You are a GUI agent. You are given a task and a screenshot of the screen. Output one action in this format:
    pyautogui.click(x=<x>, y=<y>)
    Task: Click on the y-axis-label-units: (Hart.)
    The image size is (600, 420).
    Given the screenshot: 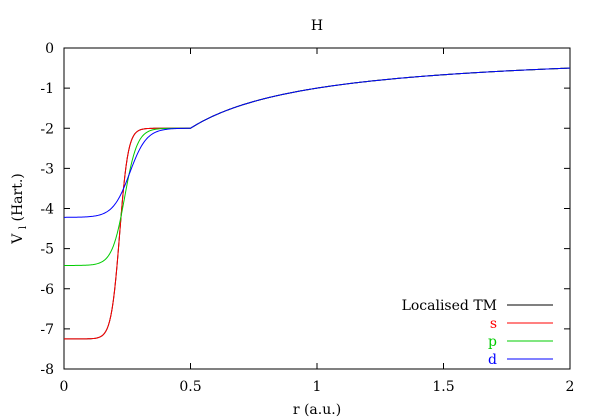 What is the action you would take?
    pyautogui.click(x=18, y=197)
    